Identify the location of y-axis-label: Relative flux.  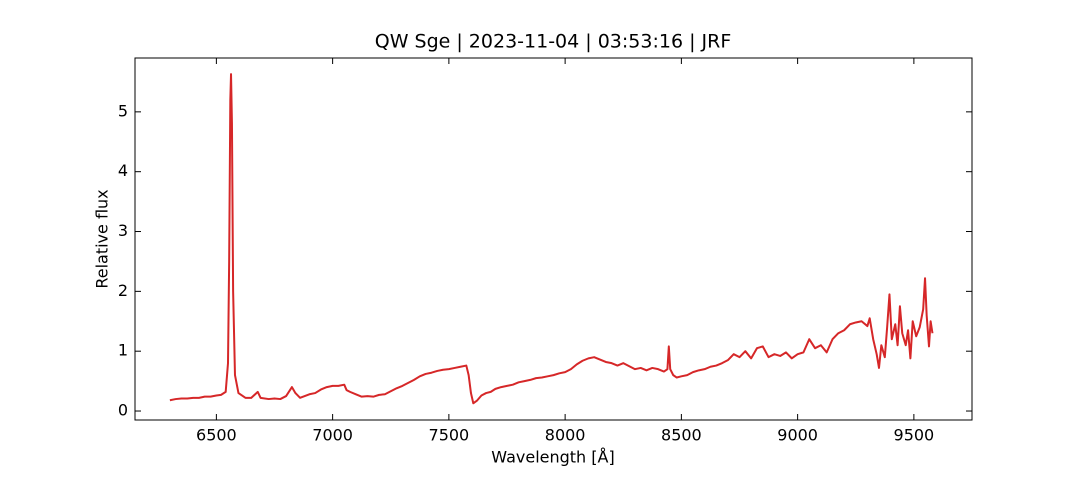
(102, 238).